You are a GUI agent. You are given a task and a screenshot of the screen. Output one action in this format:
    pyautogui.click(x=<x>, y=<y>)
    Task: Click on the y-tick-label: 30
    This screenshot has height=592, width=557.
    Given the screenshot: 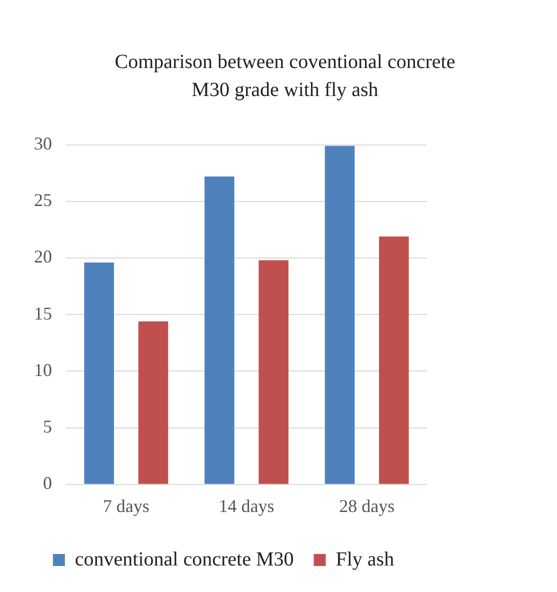 What is the action you would take?
    pyautogui.click(x=43, y=144)
    